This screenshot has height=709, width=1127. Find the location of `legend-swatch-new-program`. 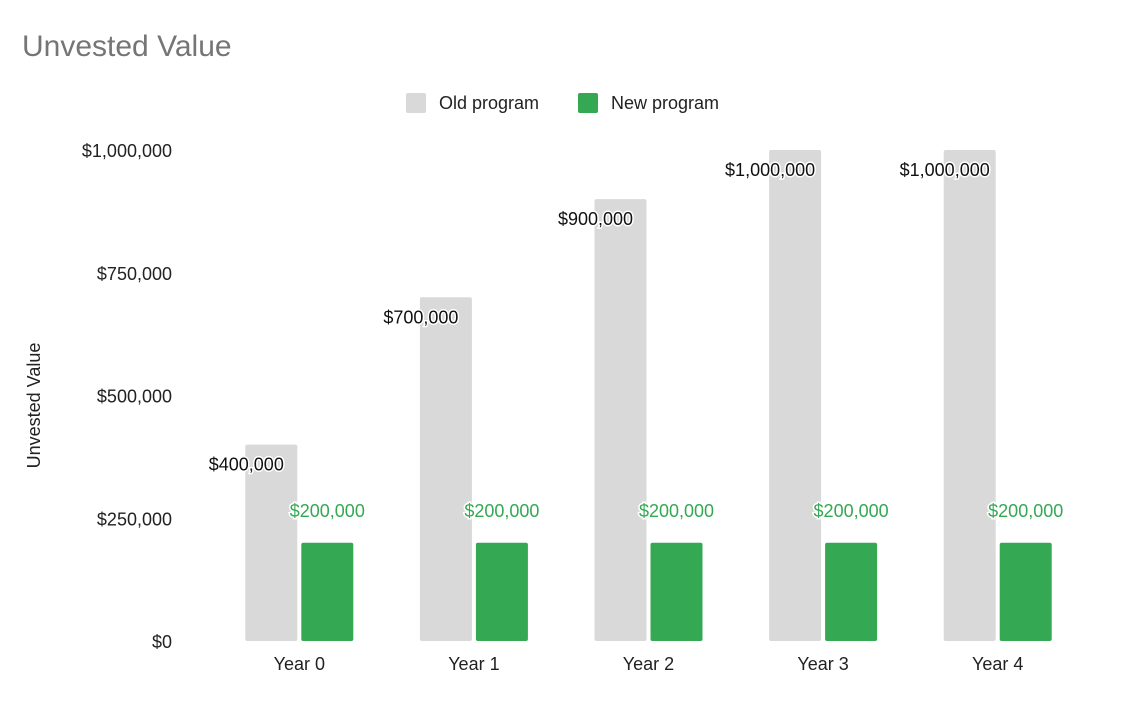

legend-swatch-new-program is located at coordinates (588, 103).